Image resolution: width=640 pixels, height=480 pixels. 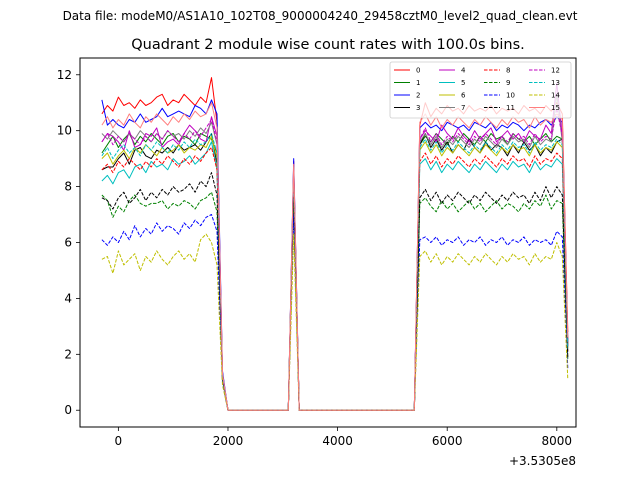 What do you see at coordinates (418, 83) in the screenshot?
I see `legend-label-1: 1` at bounding box center [418, 83].